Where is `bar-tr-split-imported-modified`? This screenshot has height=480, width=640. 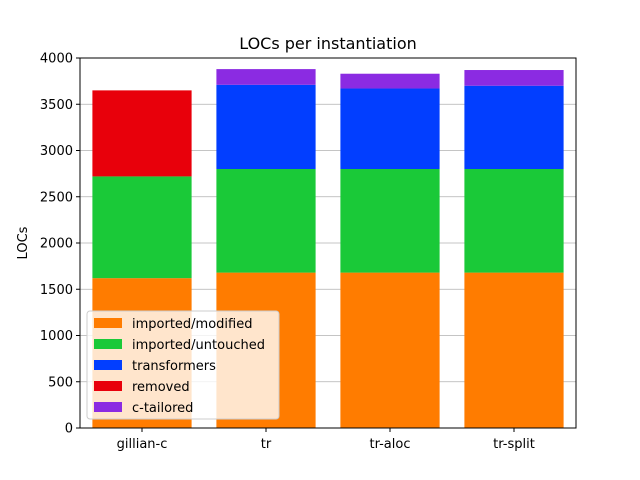
bar-tr-split-imported-modified is located at coordinates (514, 350).